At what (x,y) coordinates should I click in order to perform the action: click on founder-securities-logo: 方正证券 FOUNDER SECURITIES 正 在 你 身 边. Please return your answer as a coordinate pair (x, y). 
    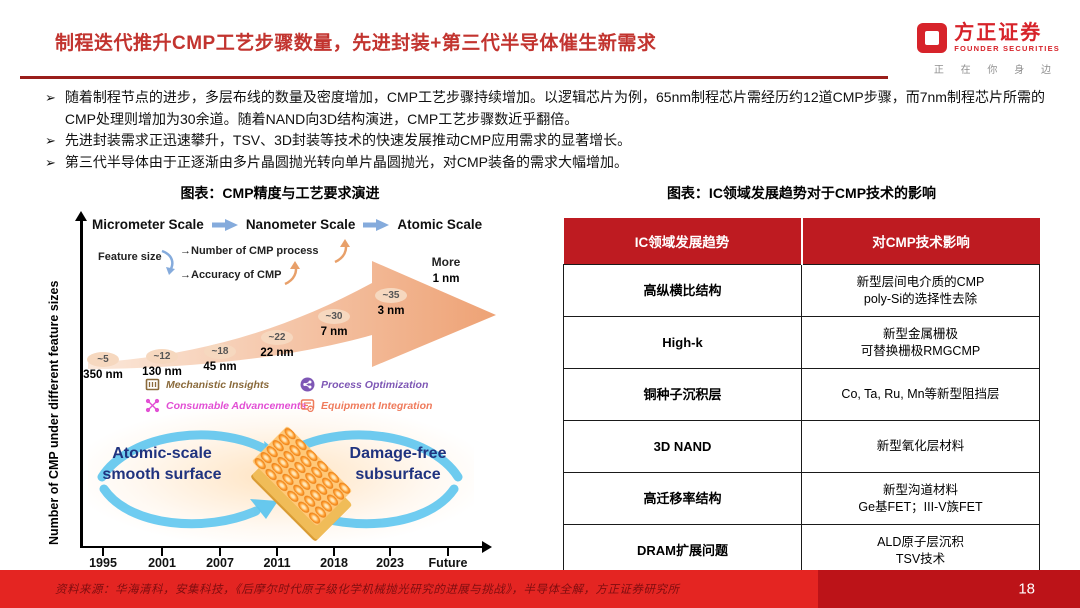
    Looking at the image, I should click on (980, 49).